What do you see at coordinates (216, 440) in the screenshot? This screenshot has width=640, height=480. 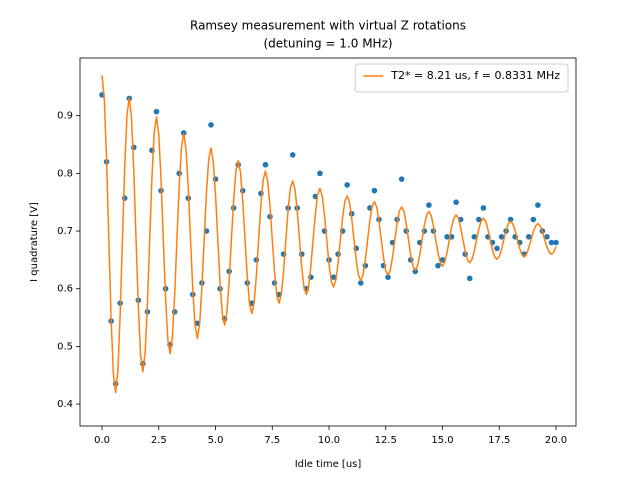 I see `x-tick-label: 5.0` at bounding box center [216, 440].